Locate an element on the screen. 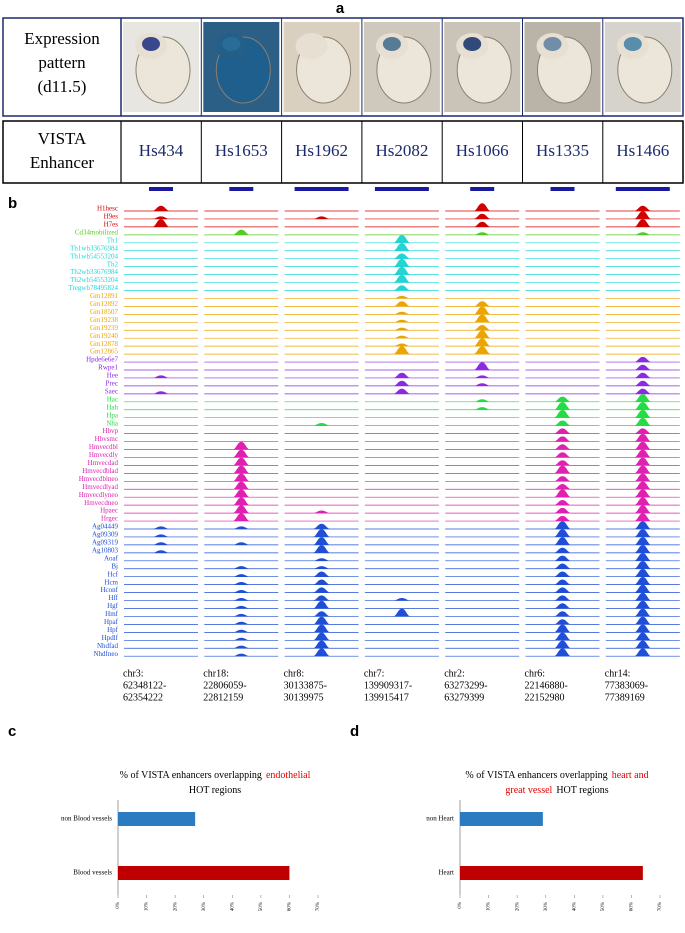  coordinate: 62354222 is located at coordinates (143, 697).